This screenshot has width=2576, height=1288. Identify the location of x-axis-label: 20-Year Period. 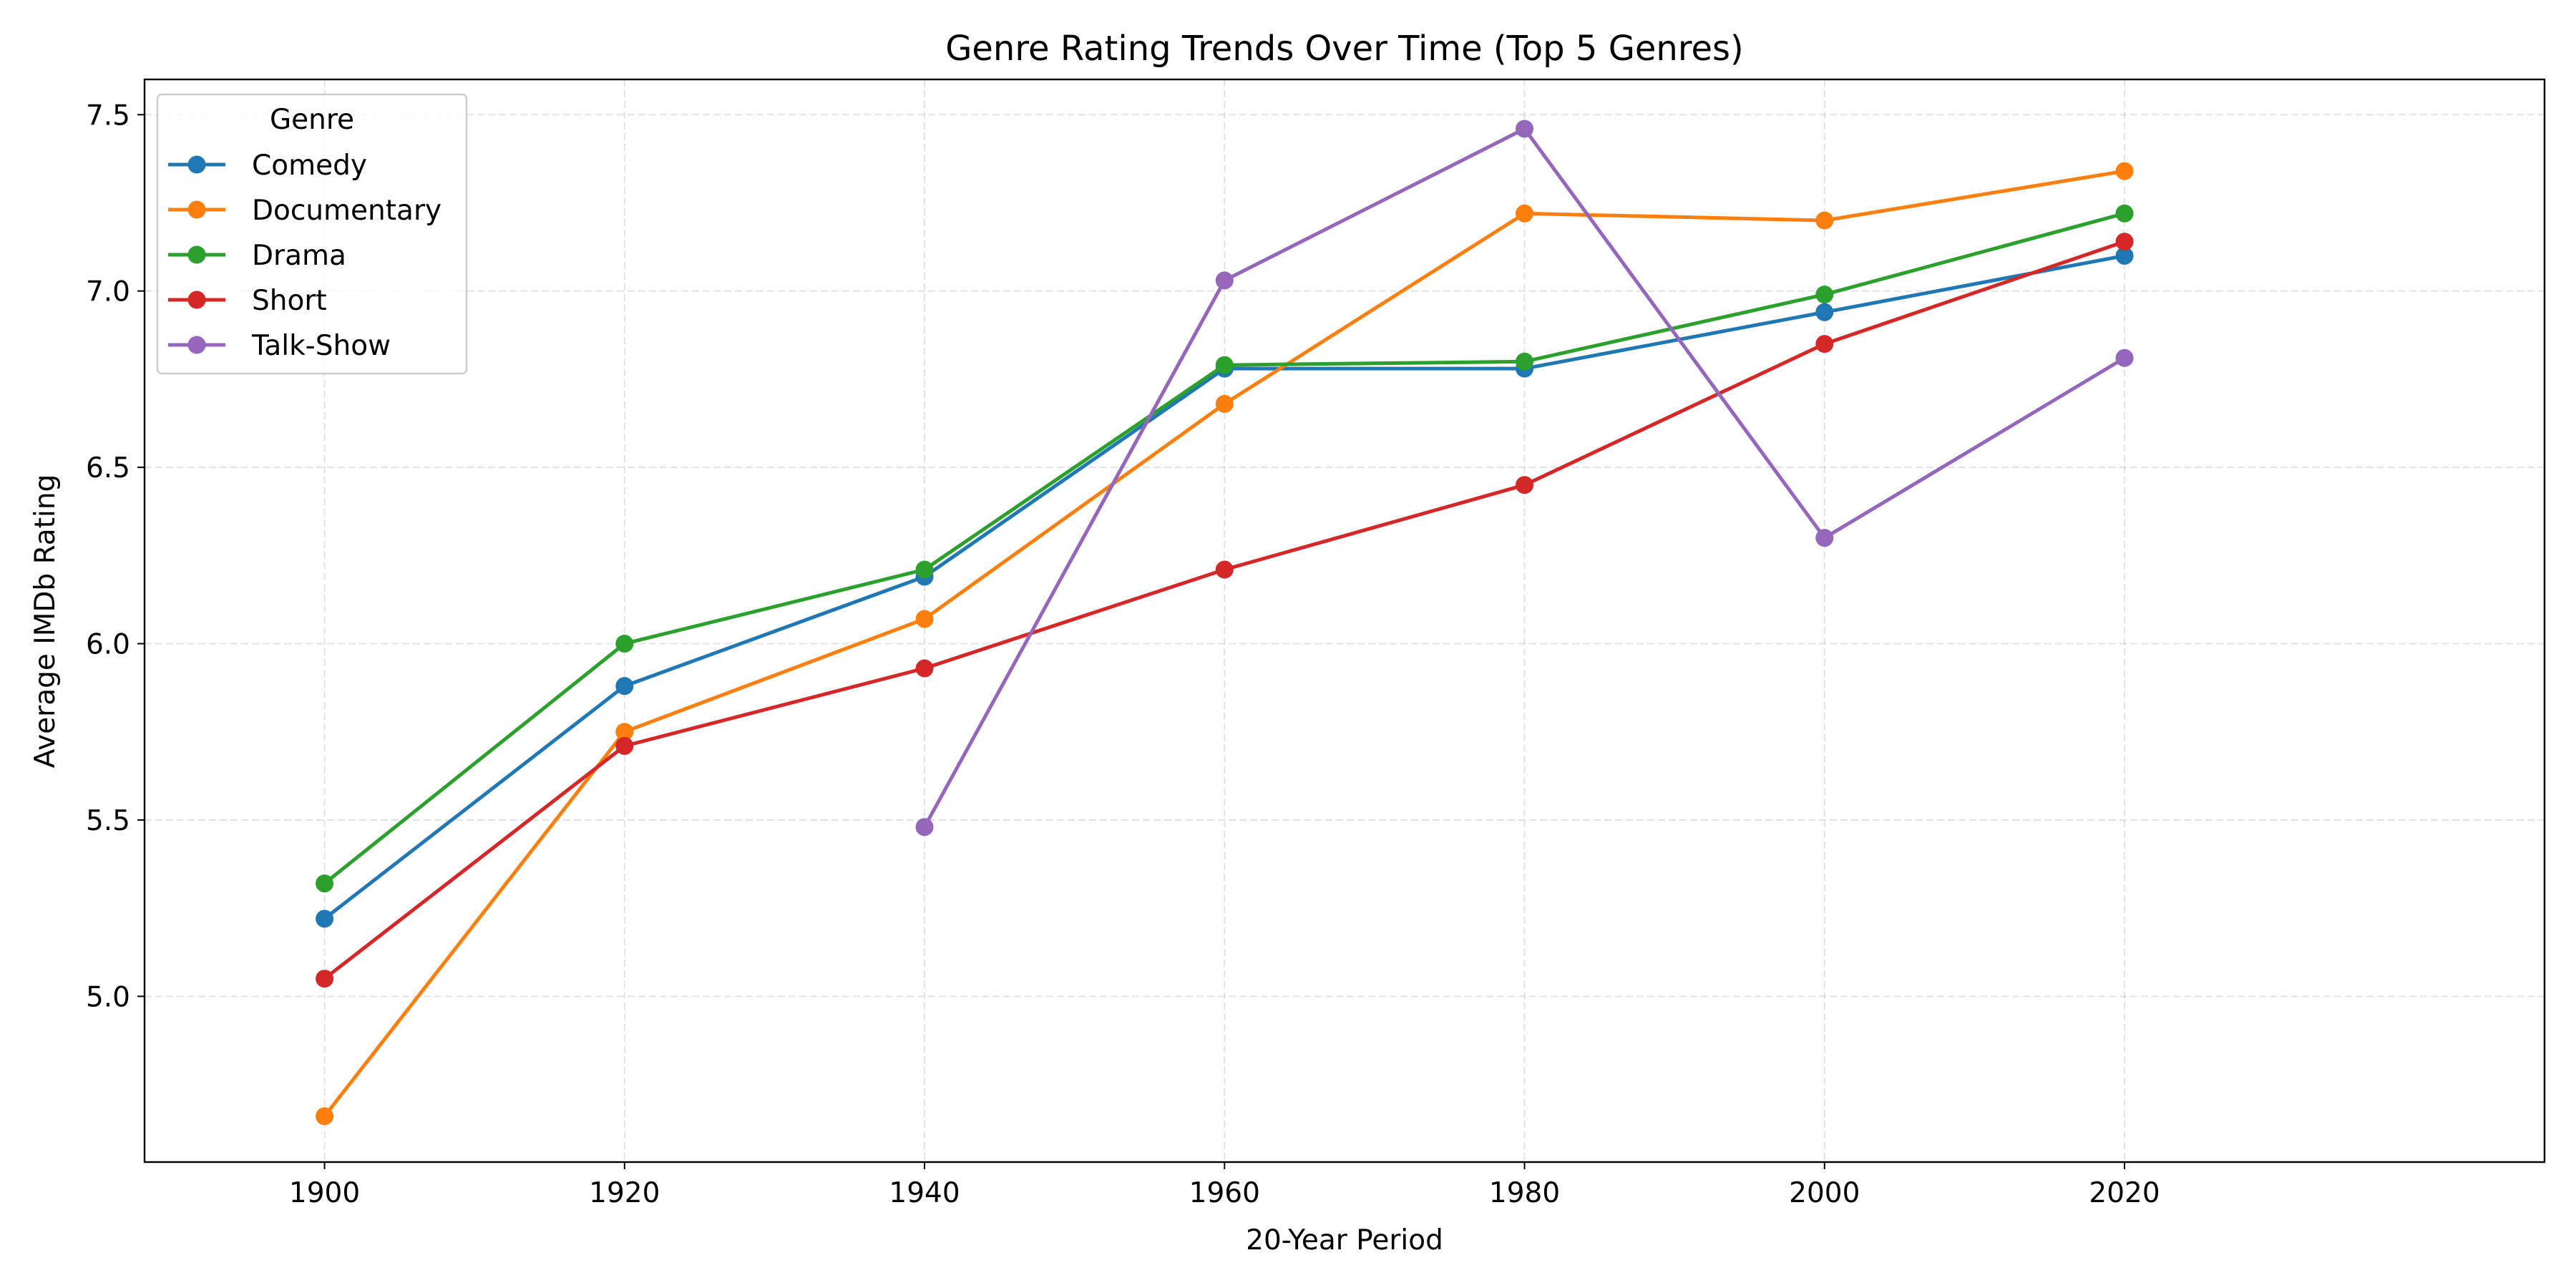
(1344, 1240).